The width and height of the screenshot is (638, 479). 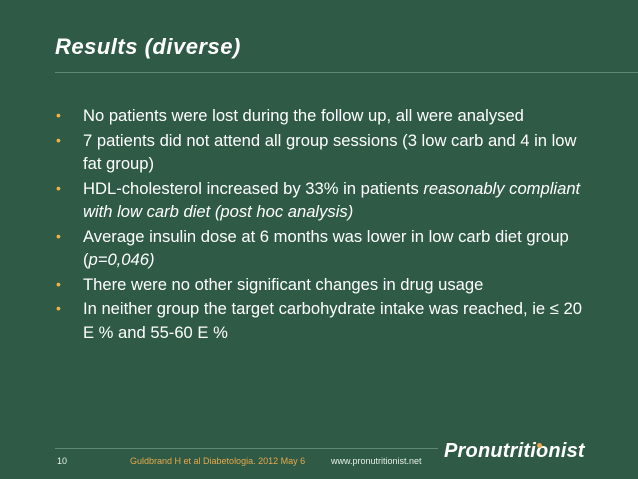 I want to click on logo-text-c: nist, so click(x=566, y=451).